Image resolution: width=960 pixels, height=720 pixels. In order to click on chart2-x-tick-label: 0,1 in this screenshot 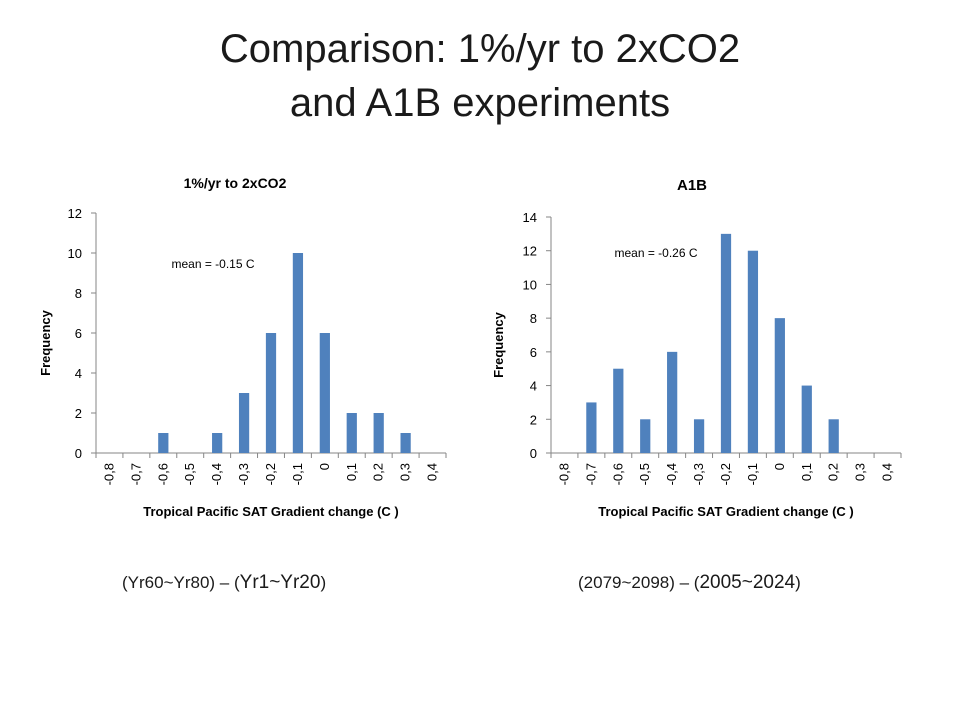, I will do `click(806, 472)`.